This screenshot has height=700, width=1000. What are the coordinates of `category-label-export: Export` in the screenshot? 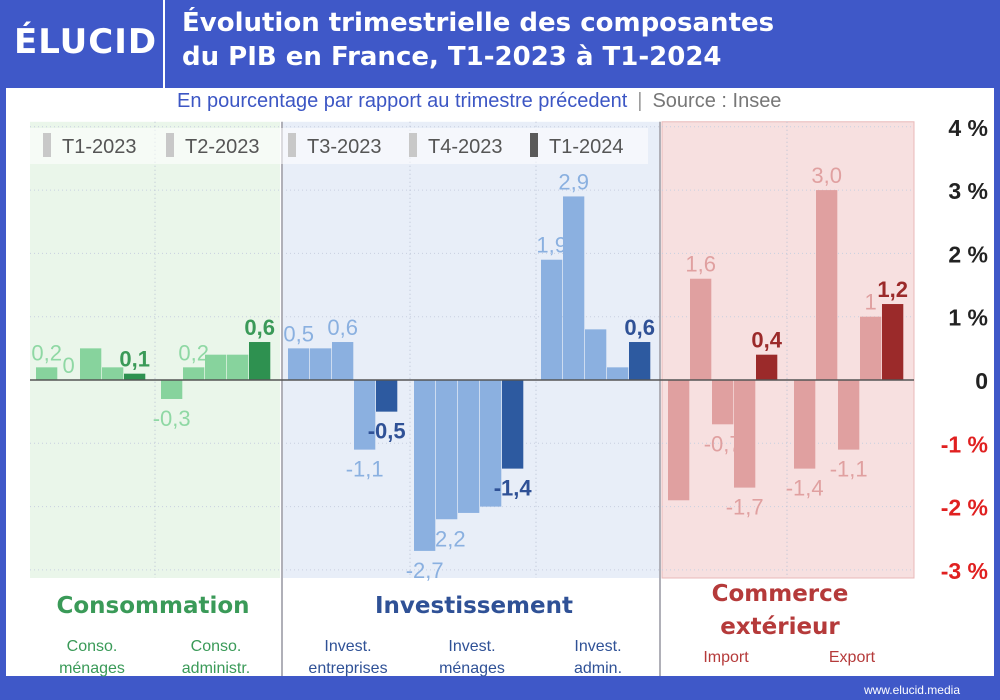 It's located at (852, 658).